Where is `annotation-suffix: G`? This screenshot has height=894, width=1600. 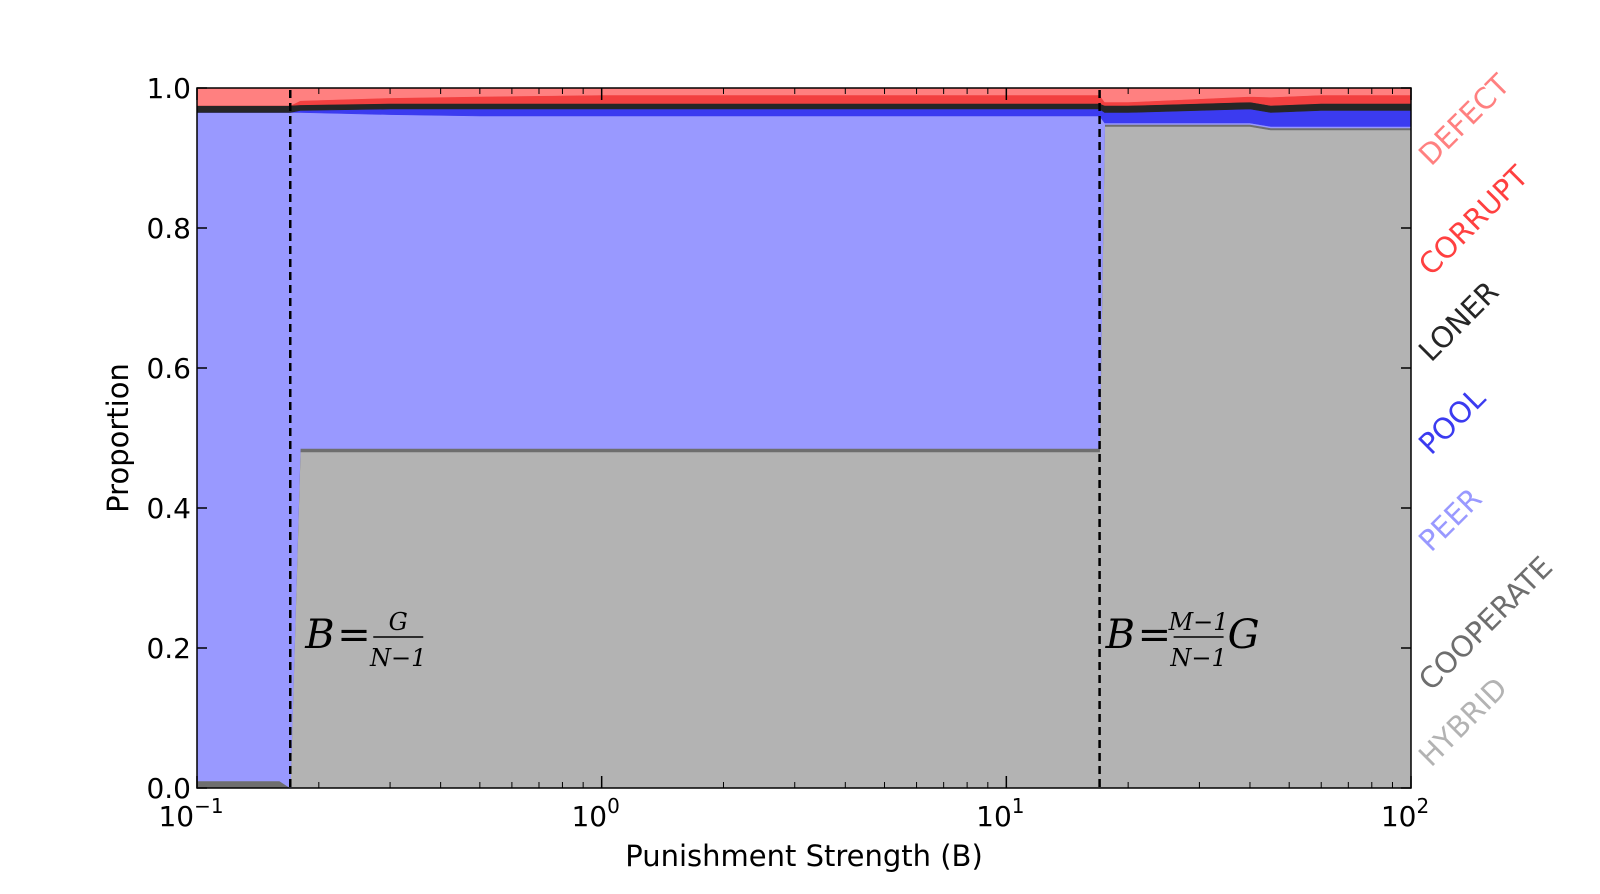 annotation-suffix: G is located at coordinates (1244, 635).